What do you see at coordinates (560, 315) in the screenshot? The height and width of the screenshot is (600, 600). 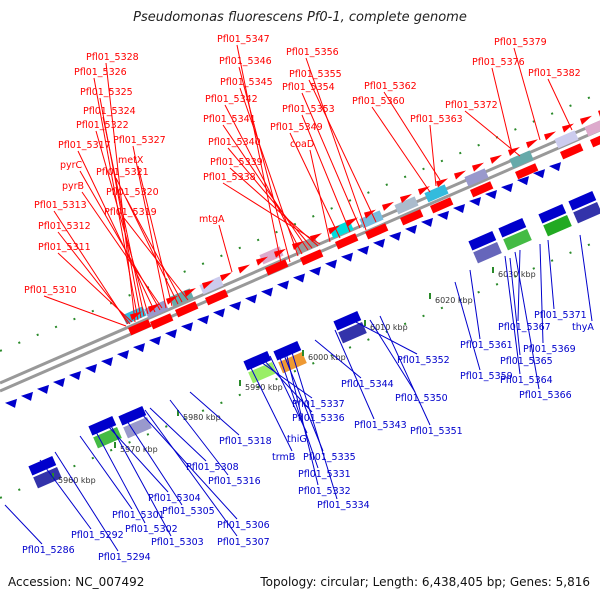 I see `reverse-gene-label: Pfl01_5371` at bounding box center [560, 315].